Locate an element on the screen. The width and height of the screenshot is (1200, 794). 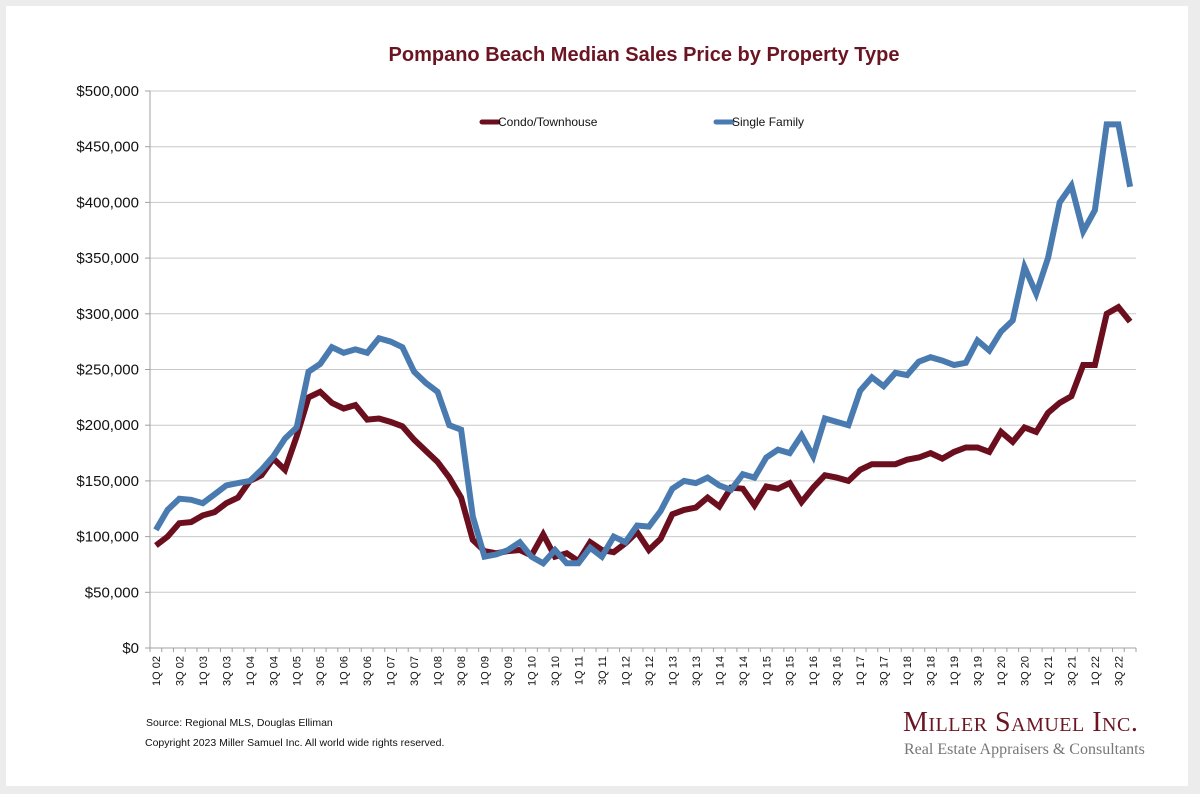
x-tick-label: 1Q 16 is located at coordinates (814, 671).